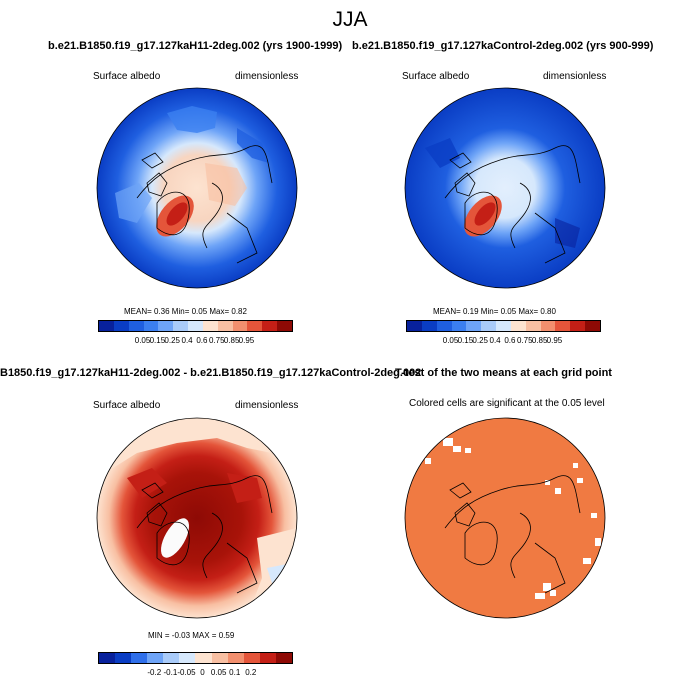 The image size is (700, 700). I want to click on panel1-variable-label: Surface albedo, so click(127, 76).